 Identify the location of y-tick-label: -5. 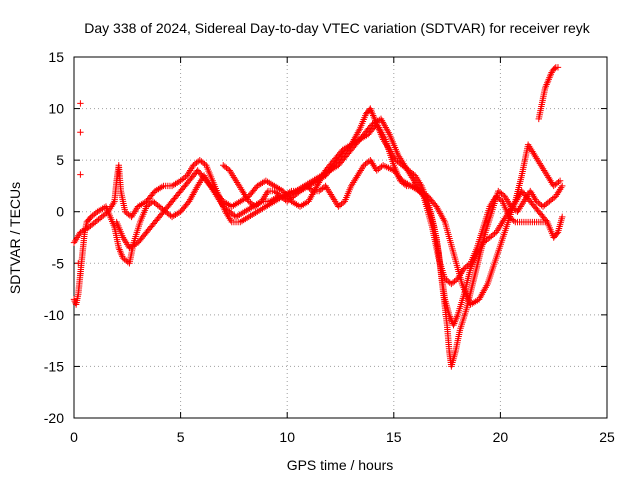
(58, 263).